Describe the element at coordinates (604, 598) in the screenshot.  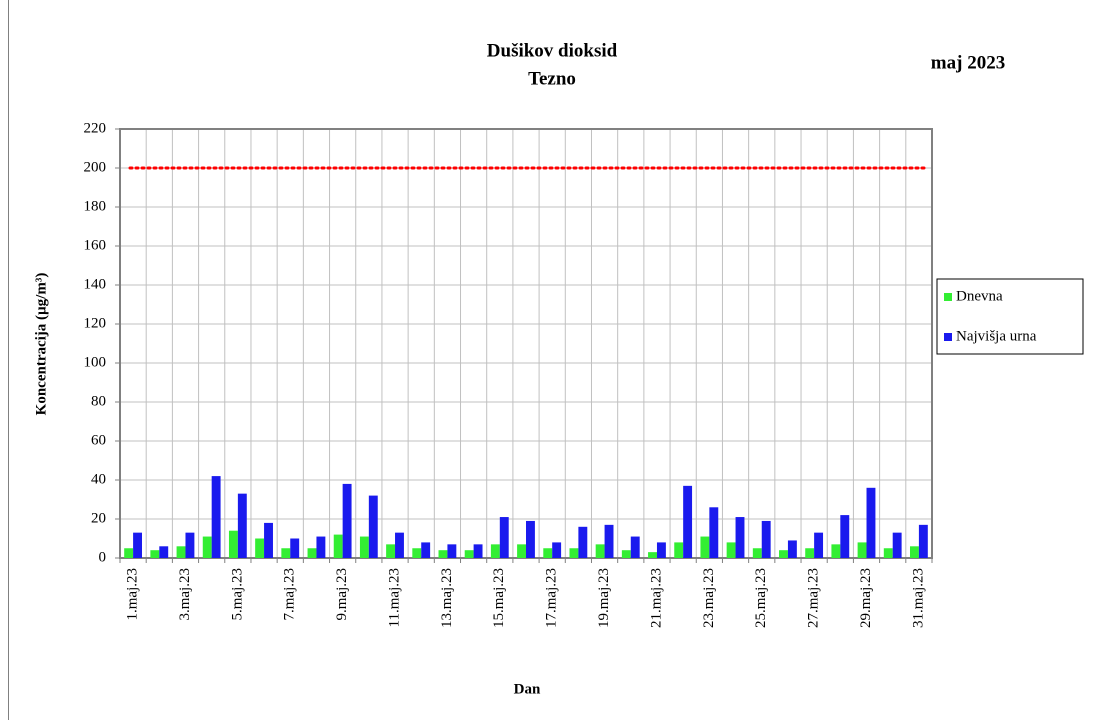
I see `x-tick-label: 19.maj.23` at that location.